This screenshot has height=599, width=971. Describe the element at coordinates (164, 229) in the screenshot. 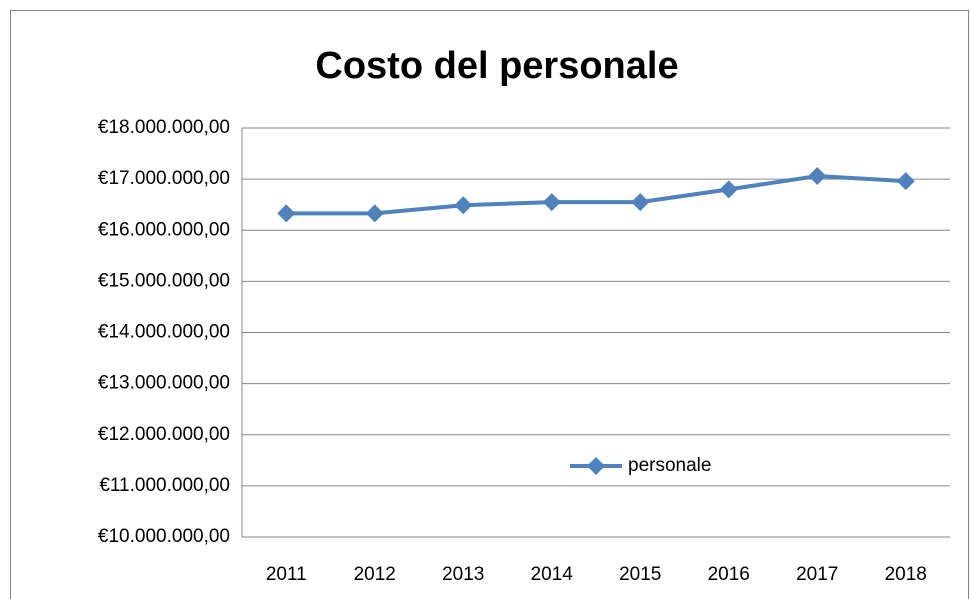

I see `y-tick-label: €16.000.000,00` at that location.